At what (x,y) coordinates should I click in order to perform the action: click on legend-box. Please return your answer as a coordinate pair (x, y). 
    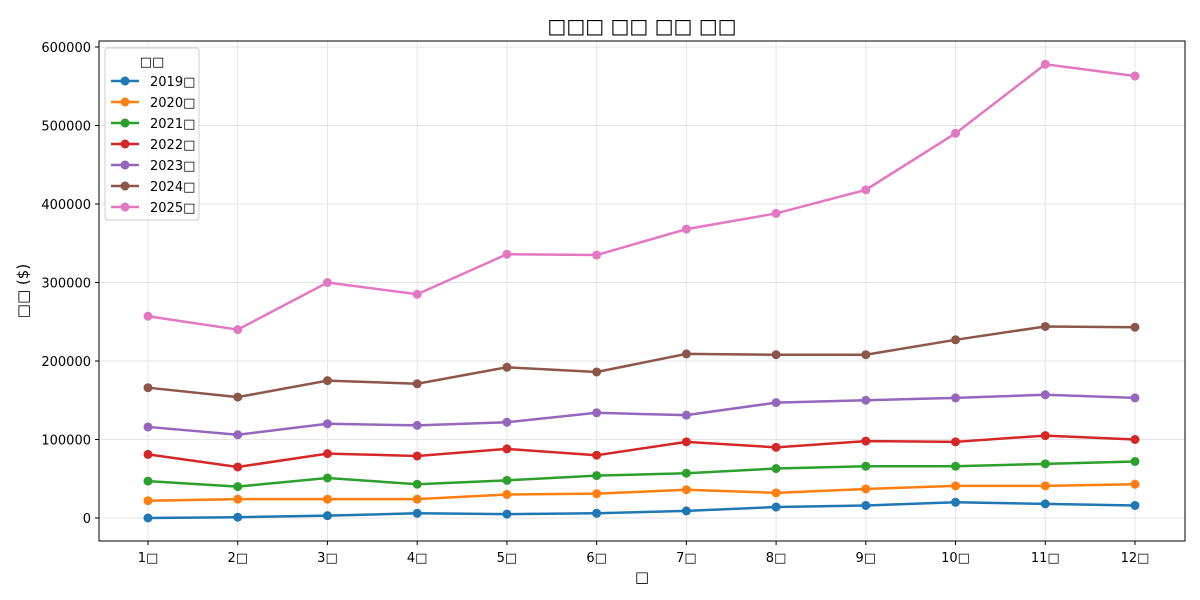
    Looking at the image, I should click on (152, 134).